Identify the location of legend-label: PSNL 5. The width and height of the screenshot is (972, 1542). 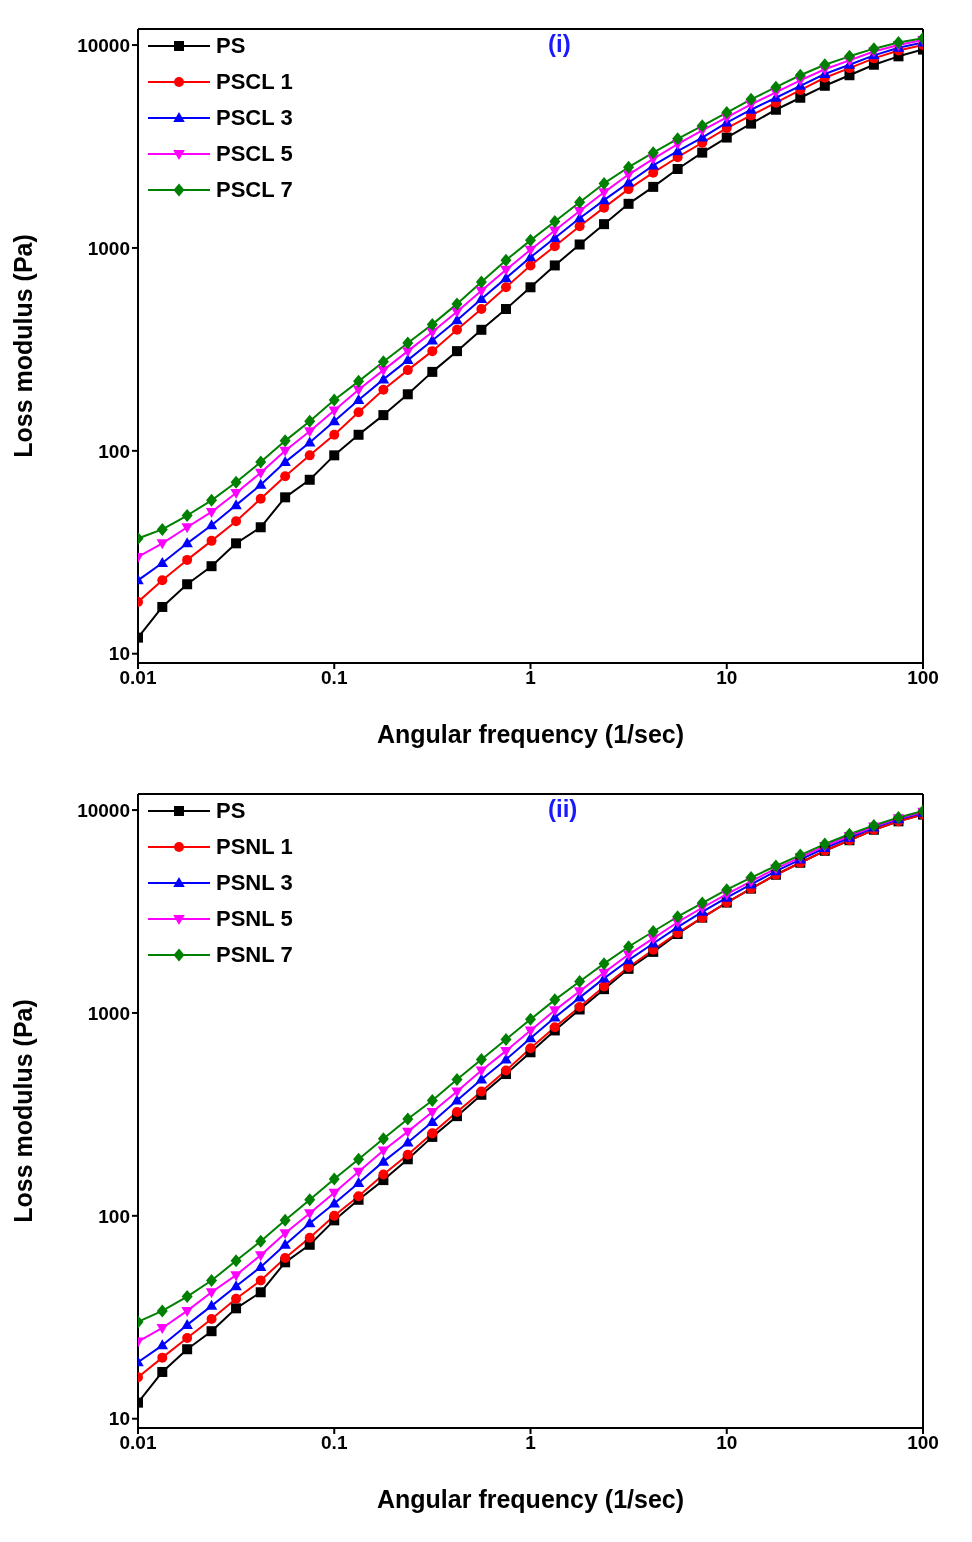
(254, 919).